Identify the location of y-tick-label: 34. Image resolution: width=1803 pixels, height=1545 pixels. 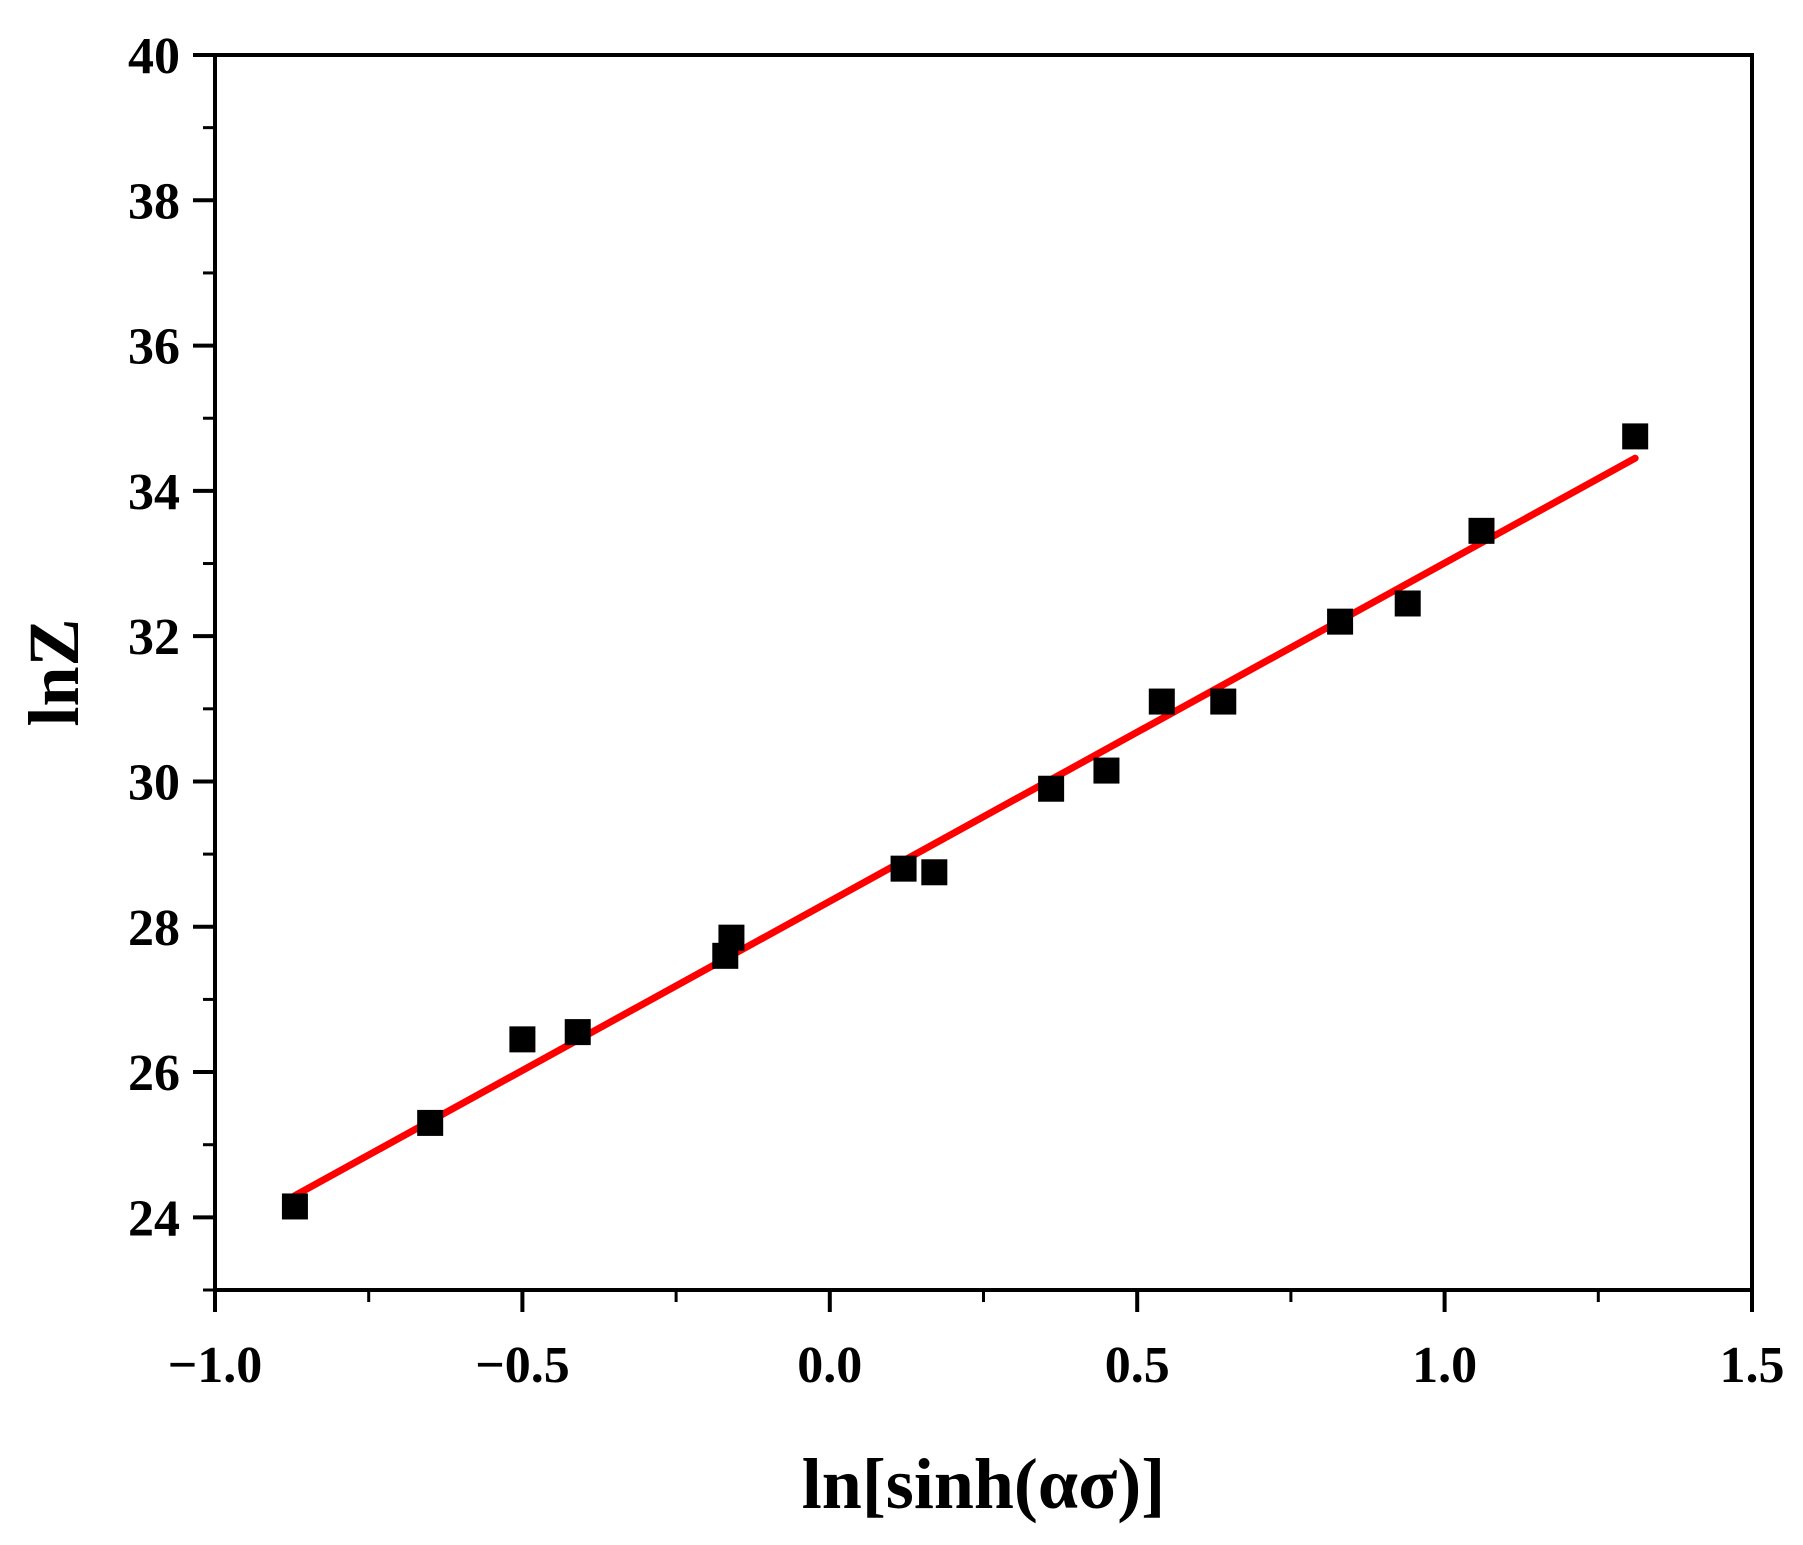
(154, 492).